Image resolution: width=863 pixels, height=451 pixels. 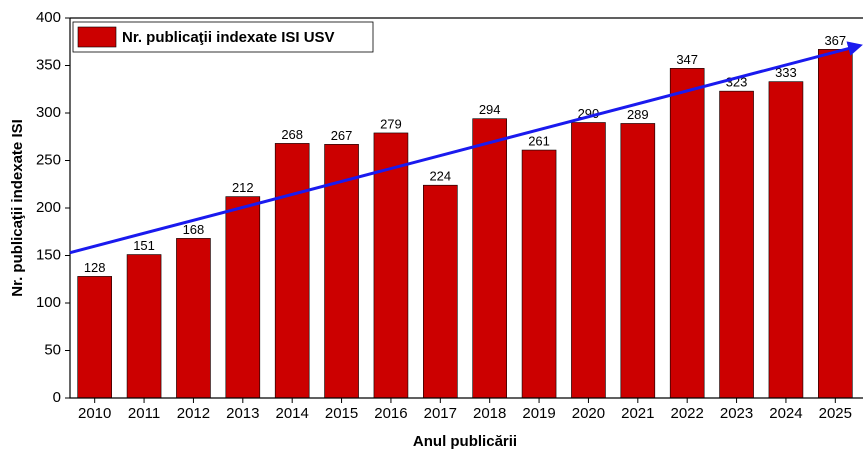 What do you see at coordinates (440, 413) in the screenshot?
I see `x-tick-label: 2017` at bounding box center [440, 413].